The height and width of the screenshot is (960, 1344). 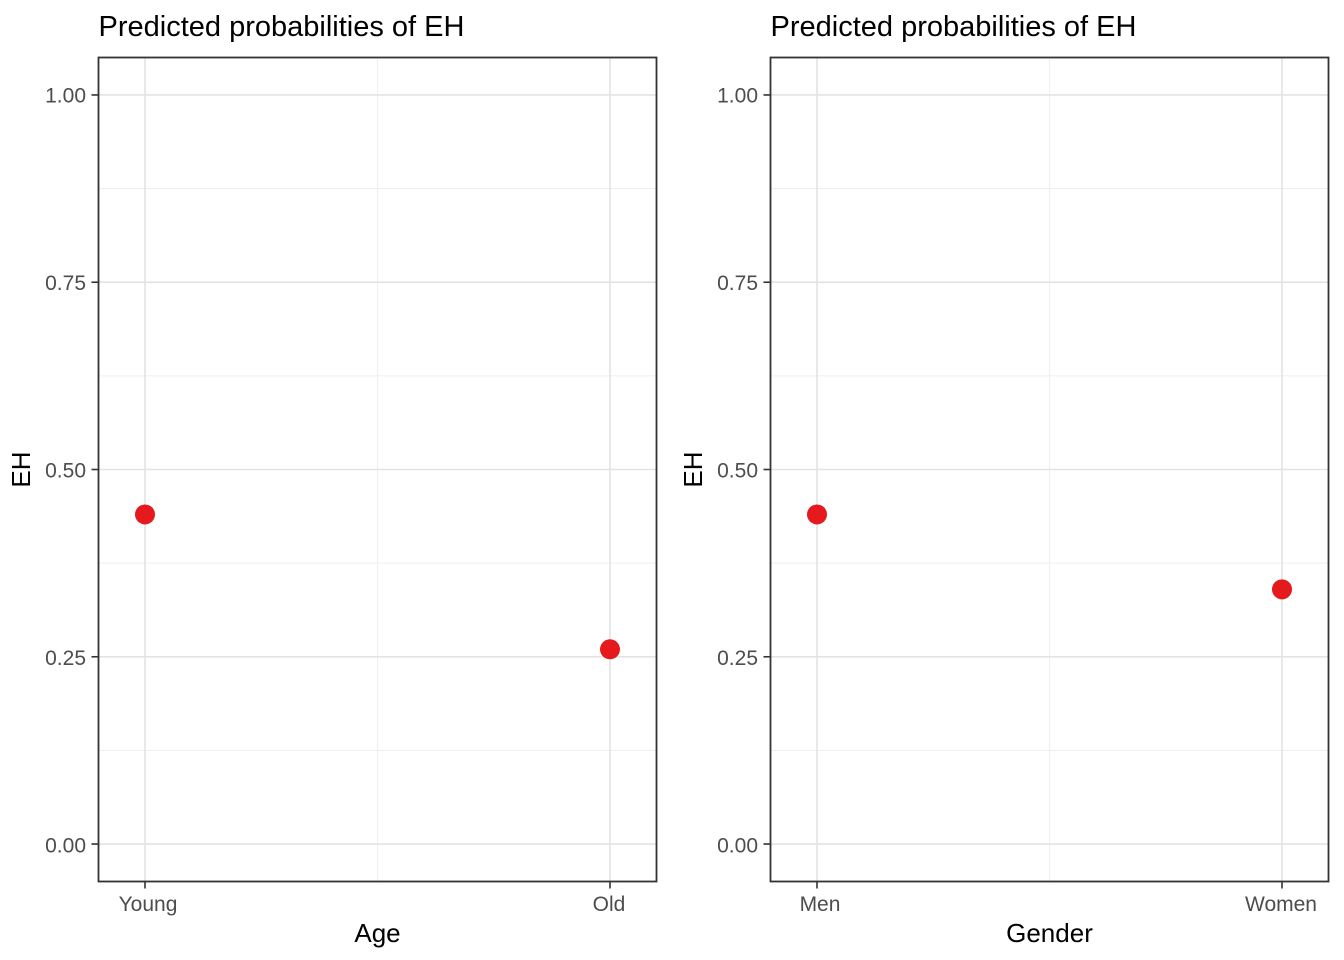 What do you see at coordinates (377, 933) in the screenshot?
I see `x-axis-title: Age` at bounding box center [377, 933].